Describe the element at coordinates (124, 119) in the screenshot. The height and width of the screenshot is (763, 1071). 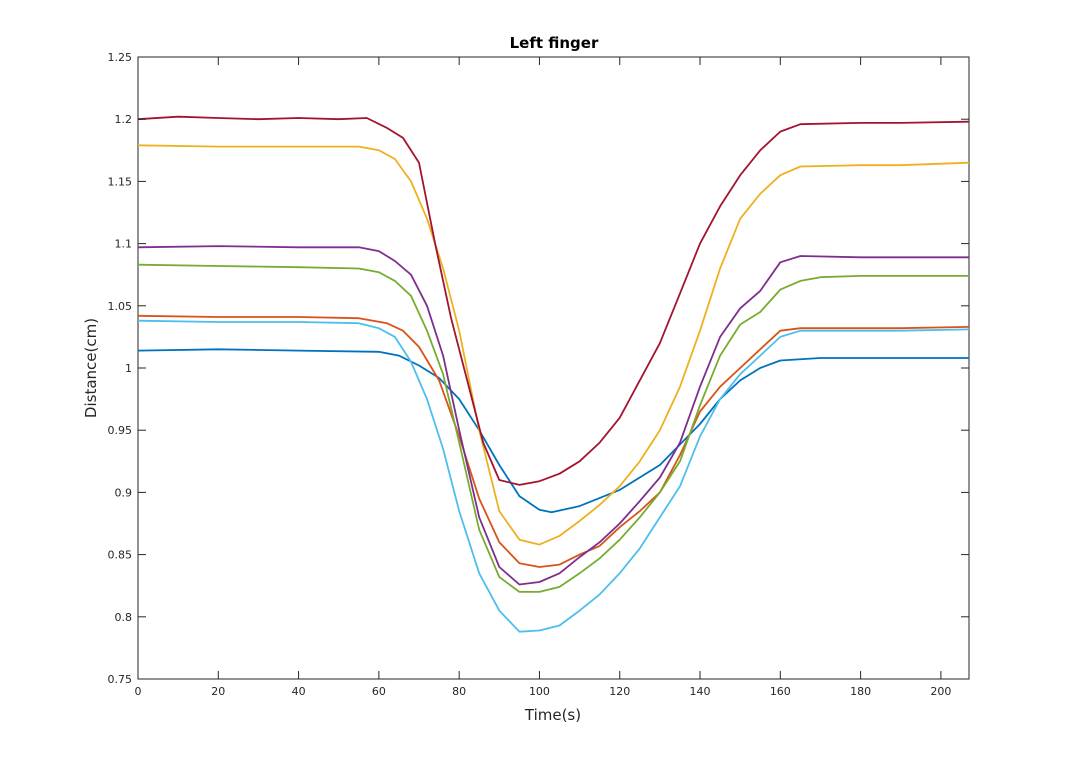
I see `y-tick-label: 1.2` at that location.